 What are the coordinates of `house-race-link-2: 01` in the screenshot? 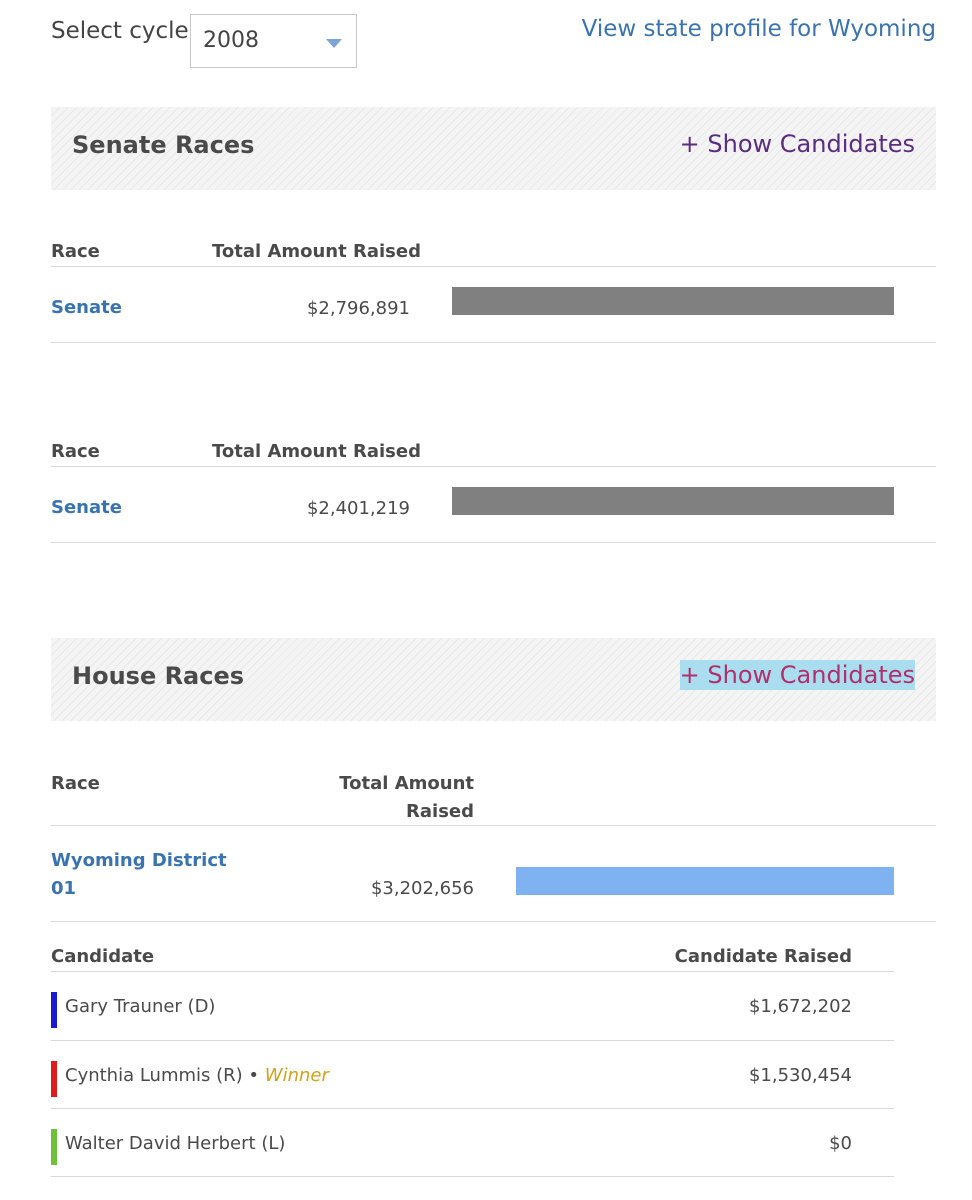 It's located at (64, 888).